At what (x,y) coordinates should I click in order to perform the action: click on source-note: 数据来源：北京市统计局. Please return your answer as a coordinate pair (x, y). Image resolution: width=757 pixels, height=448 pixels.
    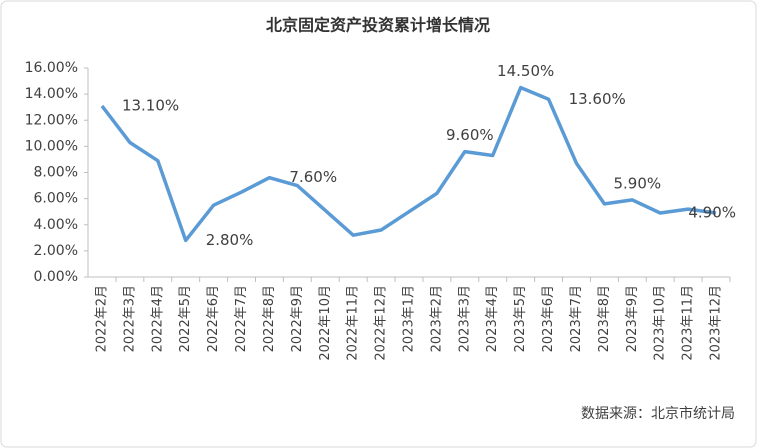
    Looking at the image, I should click on (658, 413).